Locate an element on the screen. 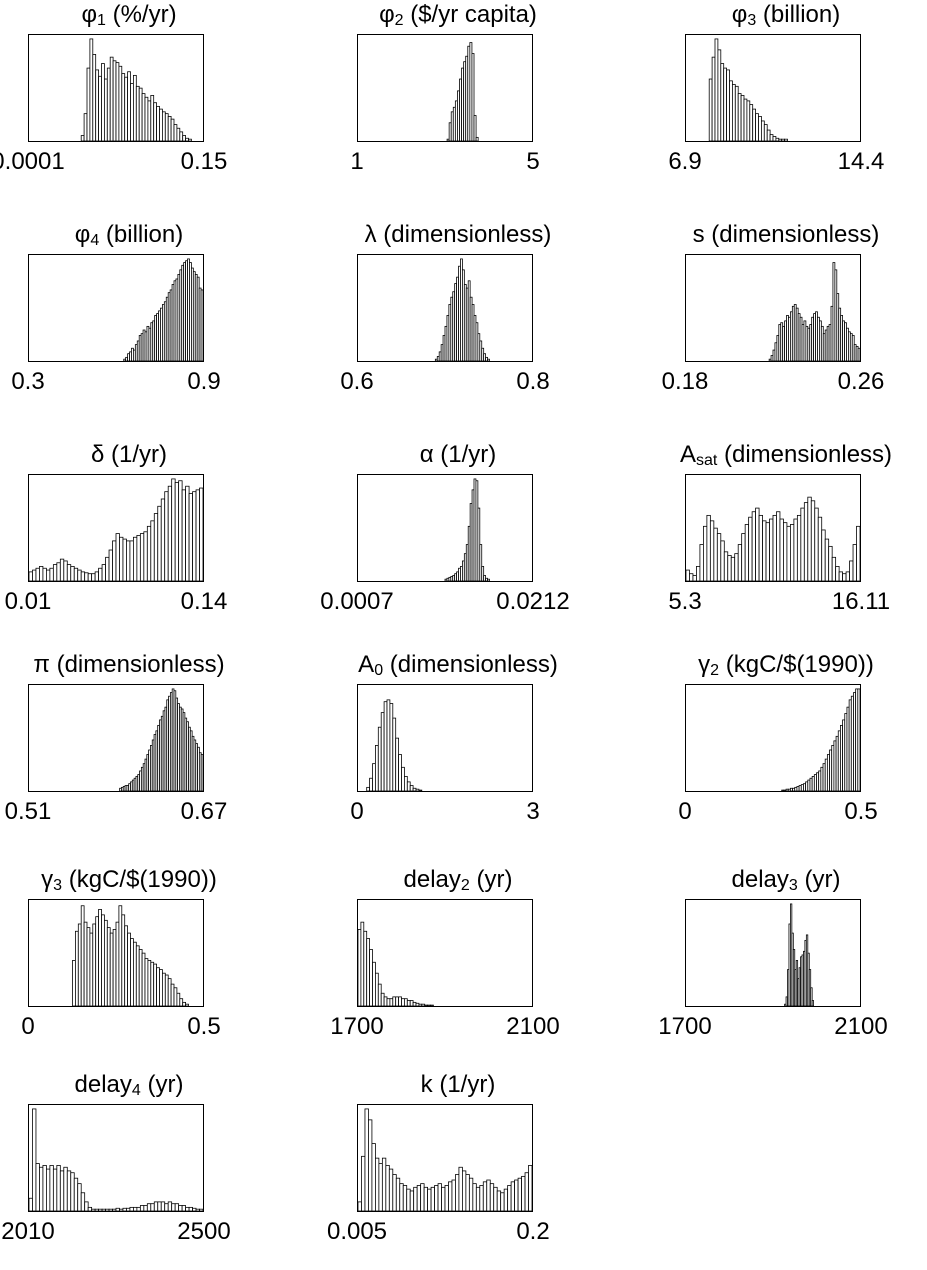 The image size is (927, 1270). panel-title: φ4 (billion) is located at coordinates (129, 236).